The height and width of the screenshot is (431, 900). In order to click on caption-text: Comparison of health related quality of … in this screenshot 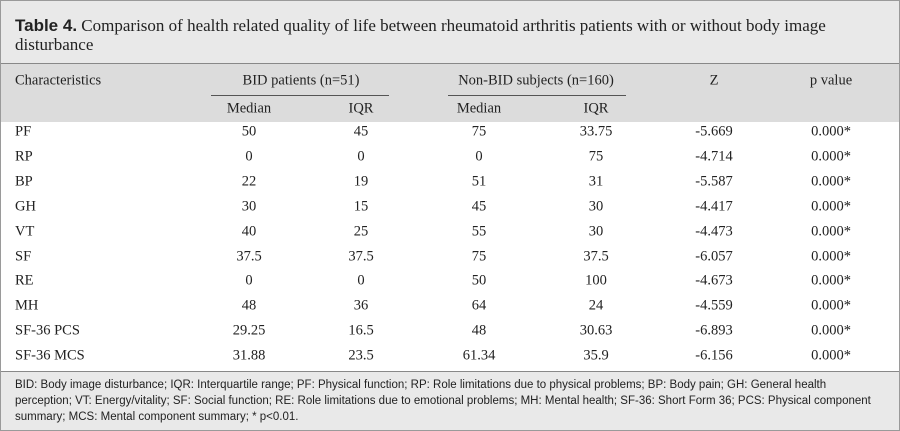, I will do `click(420, 35)`.